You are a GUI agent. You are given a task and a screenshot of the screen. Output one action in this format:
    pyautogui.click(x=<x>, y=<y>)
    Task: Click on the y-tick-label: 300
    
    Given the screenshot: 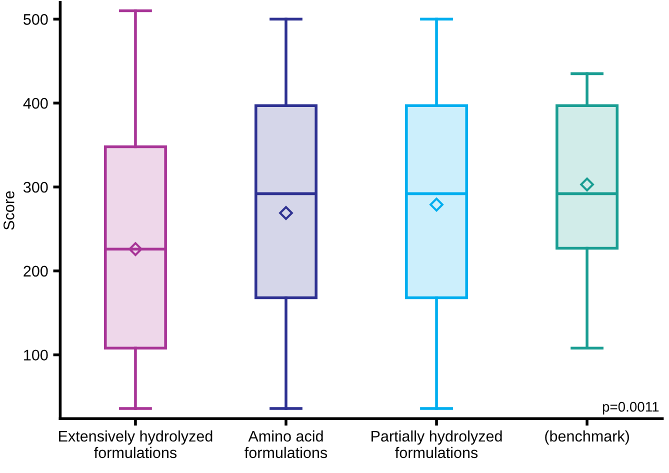 What is the action you would take?
    pyautogui.click(x=36, y=187)
    